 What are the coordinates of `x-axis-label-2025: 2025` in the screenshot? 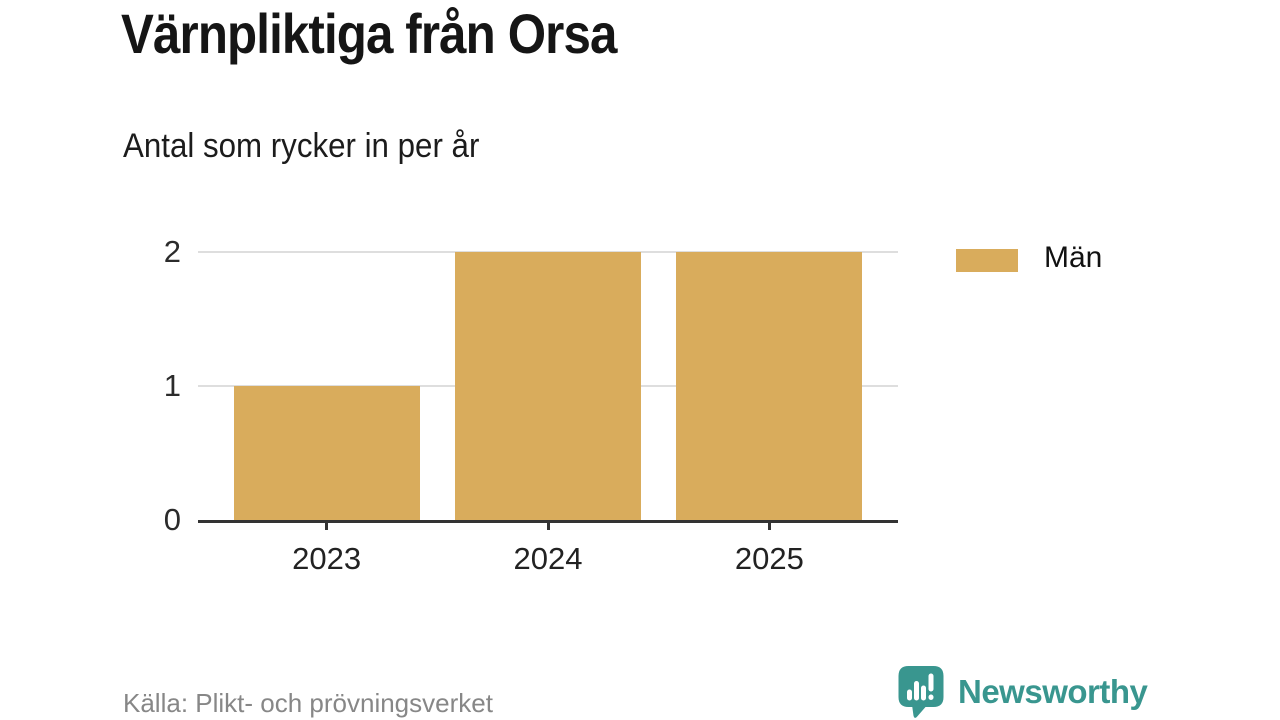 It's located at (769, 558).